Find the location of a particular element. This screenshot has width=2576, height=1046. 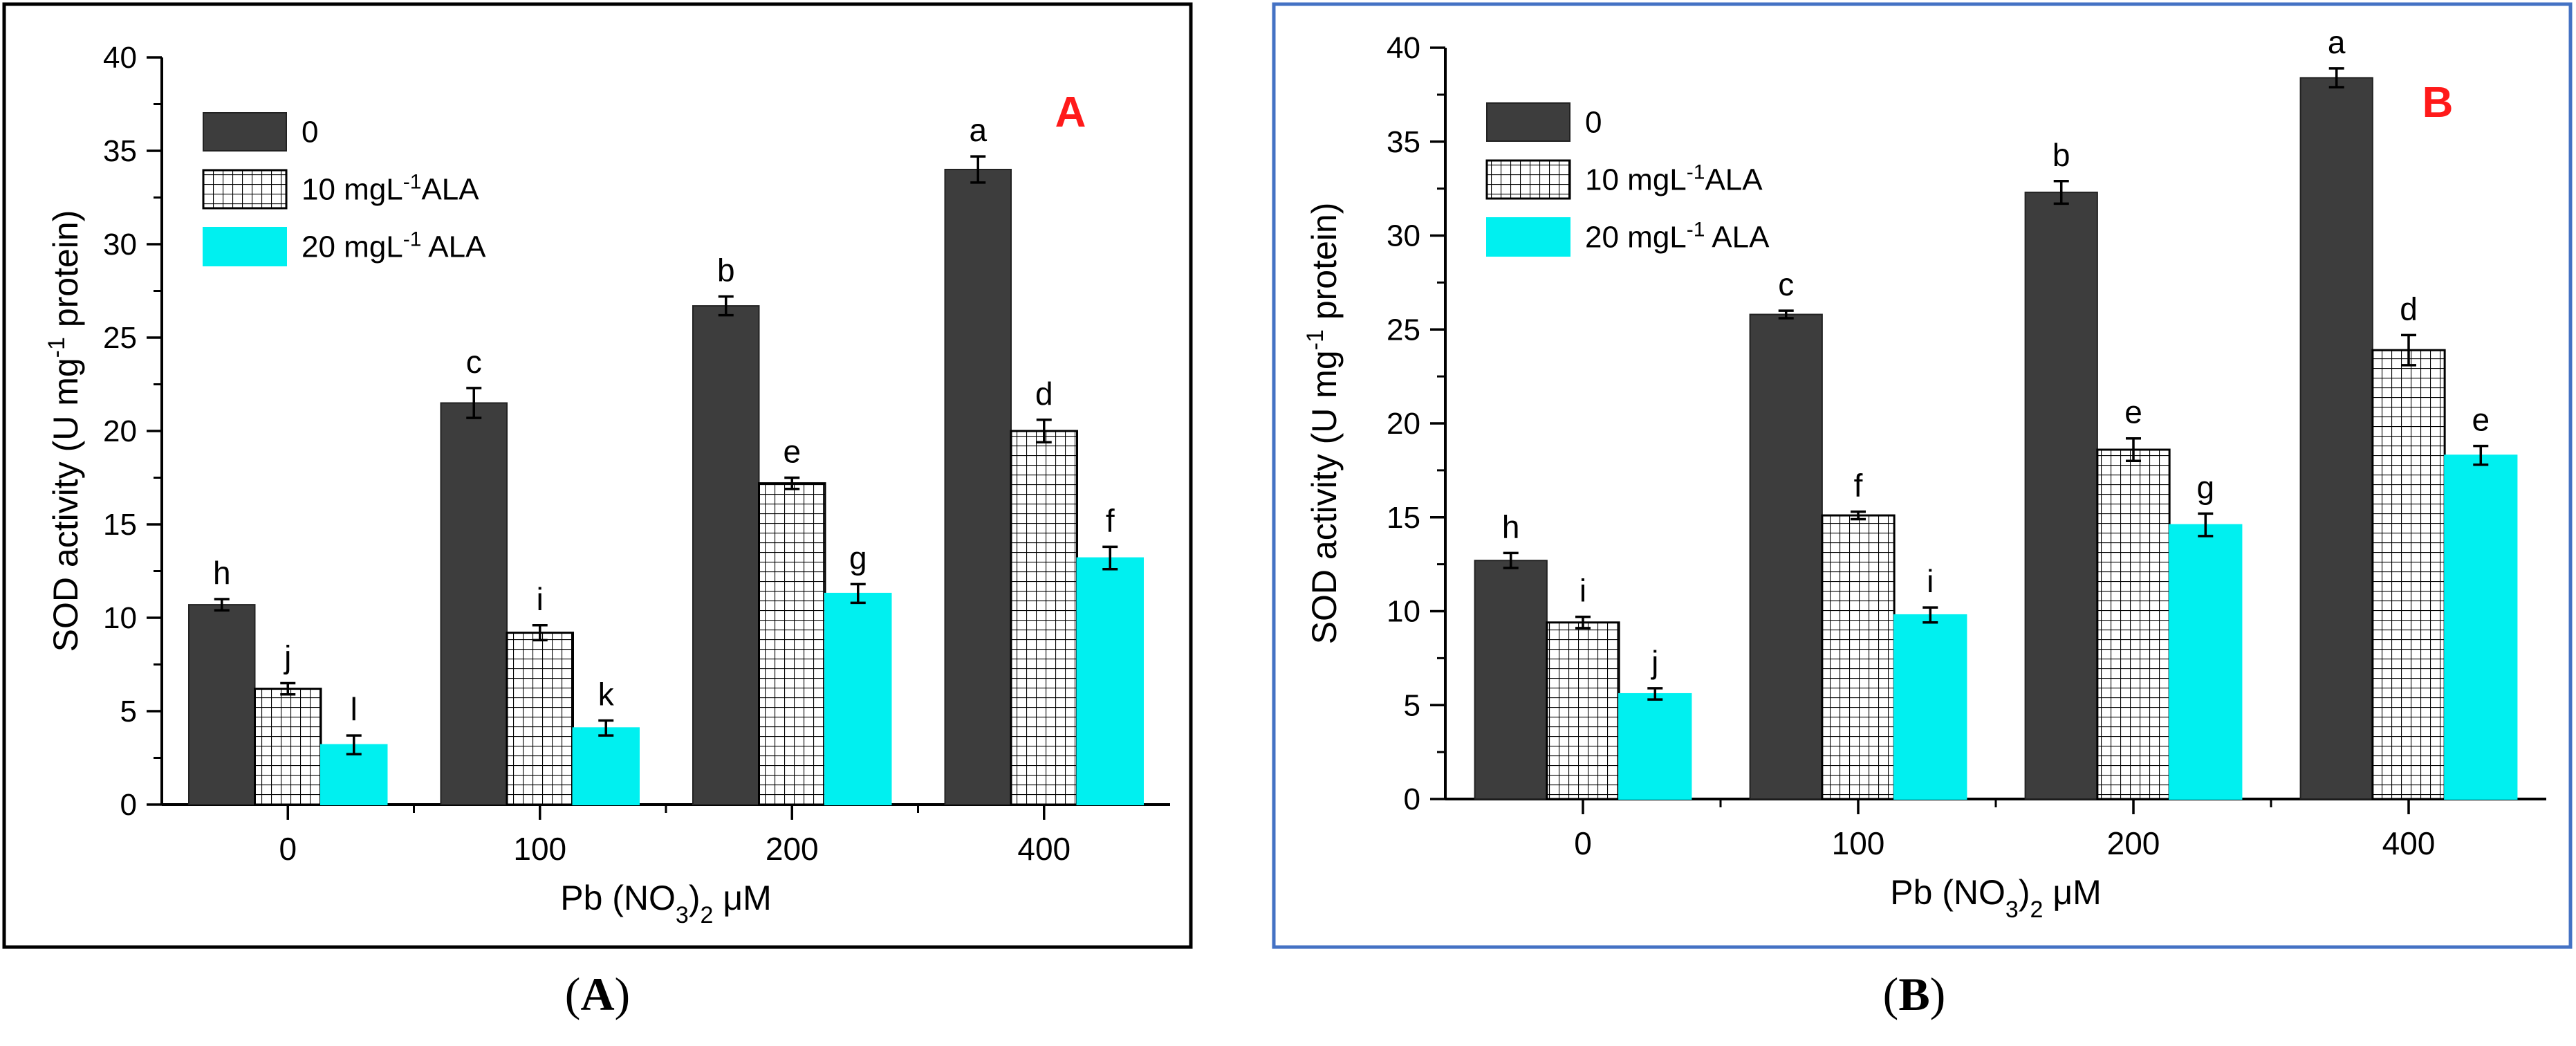

y-tick-label: 5 is located at coordinates (1412, 705).